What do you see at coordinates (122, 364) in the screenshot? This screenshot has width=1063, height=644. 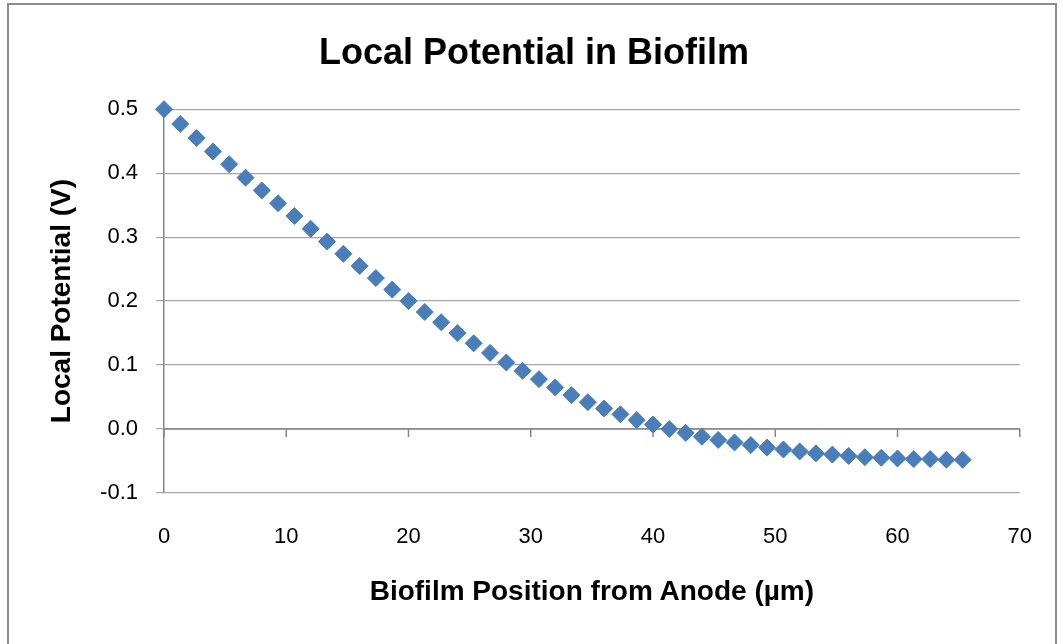 I see `y-tick-label: 0.1` at bounding box center [122, 364].